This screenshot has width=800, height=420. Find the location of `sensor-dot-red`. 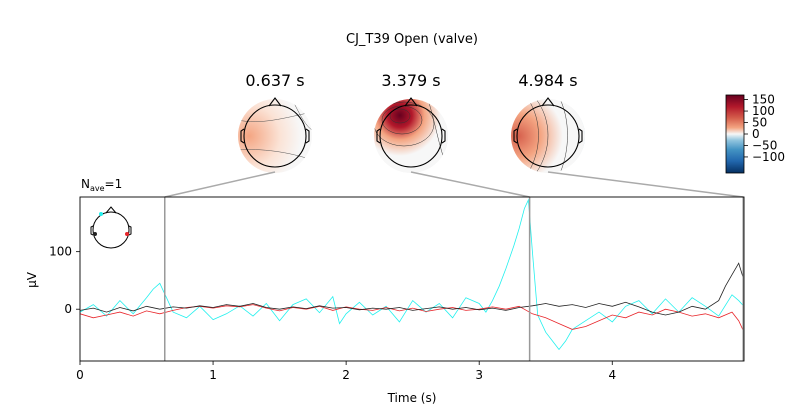

sensor-dot-red is located at coordinates (127, 234).